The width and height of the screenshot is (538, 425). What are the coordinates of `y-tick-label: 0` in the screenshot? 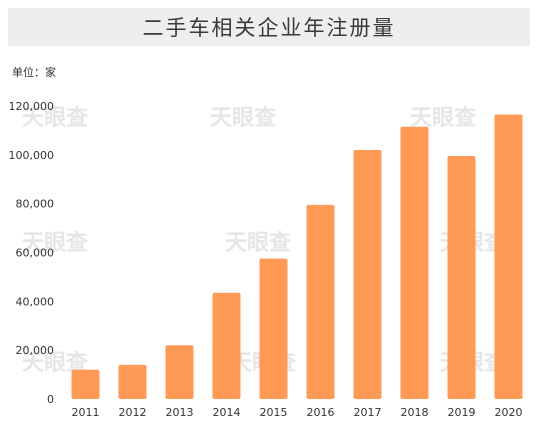 It's located at (50, 399).